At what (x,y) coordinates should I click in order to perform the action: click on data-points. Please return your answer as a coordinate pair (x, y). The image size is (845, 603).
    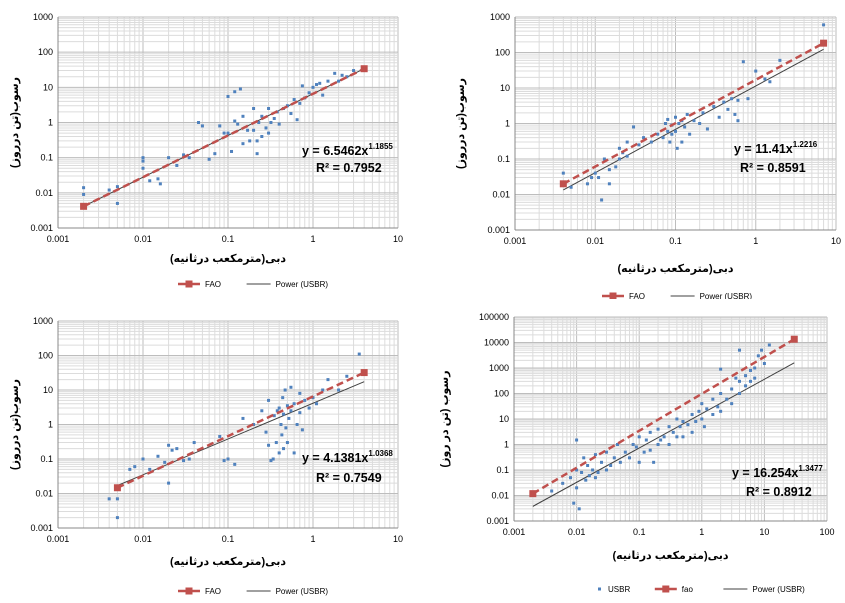
    Looking at the image, I should click on (234, 436).